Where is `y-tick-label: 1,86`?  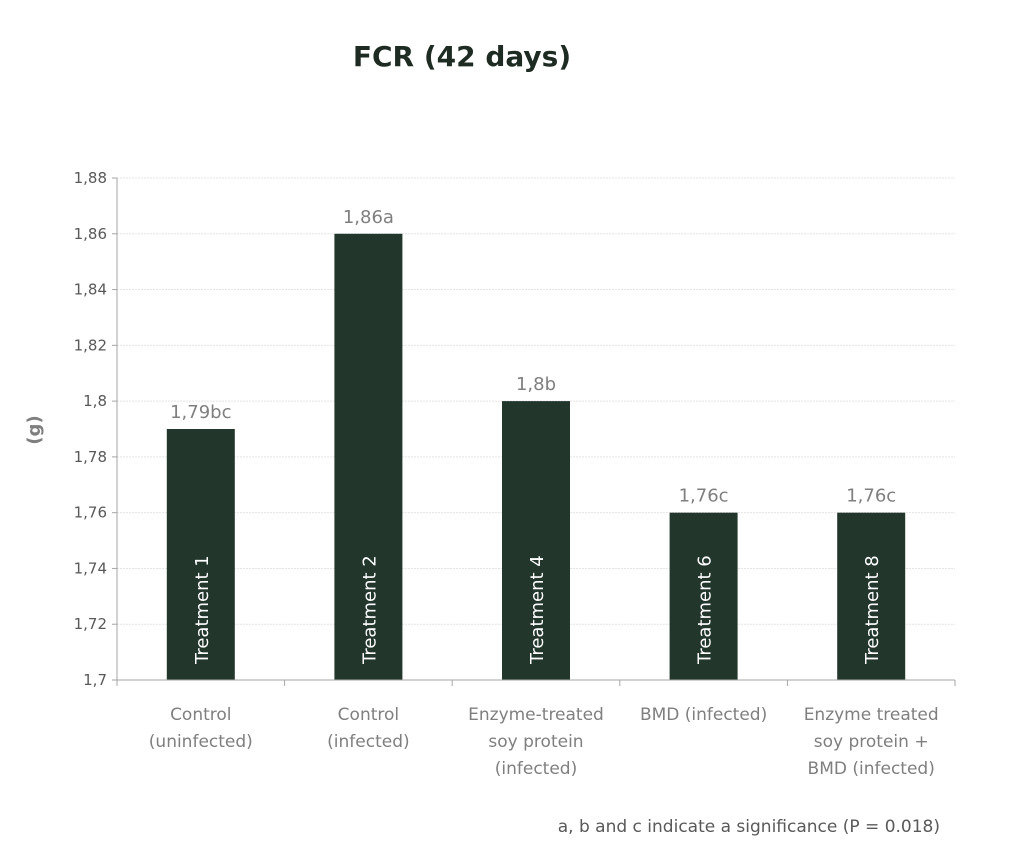
y-tick-label: 1,86 is located at coordinates (90, 234).